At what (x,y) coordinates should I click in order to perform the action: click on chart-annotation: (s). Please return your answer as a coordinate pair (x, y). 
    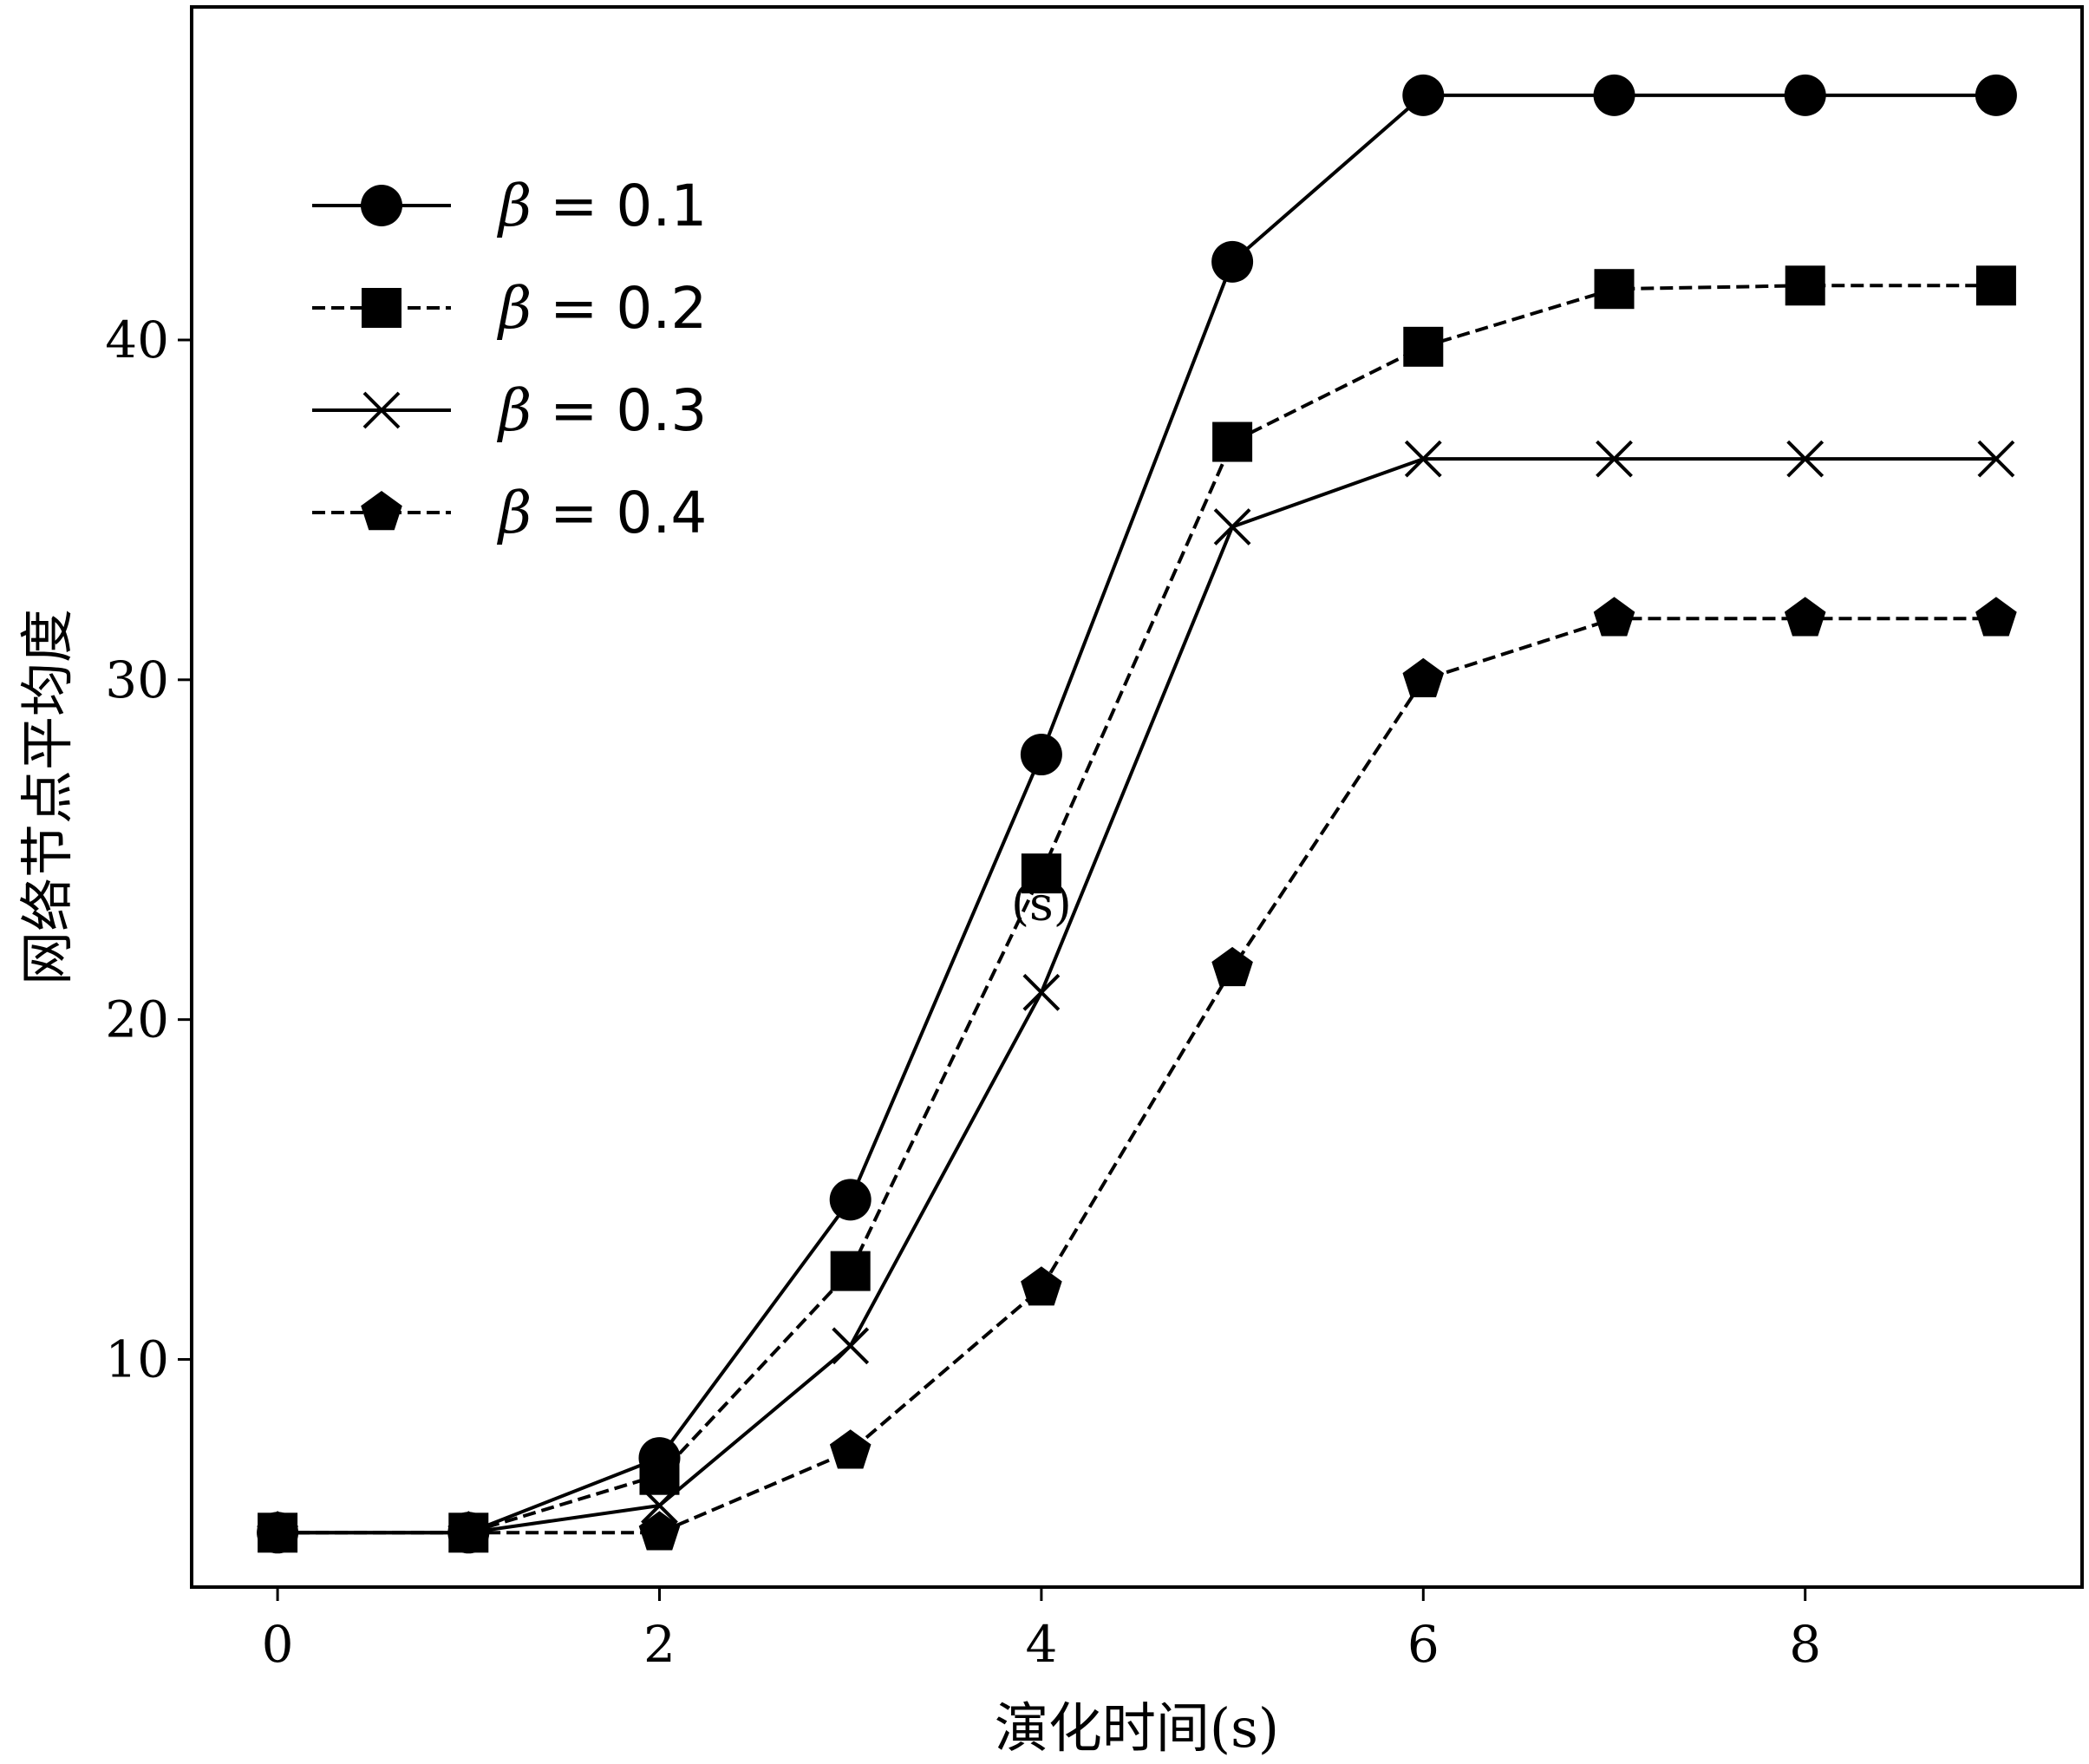
    Looking at the image, I should click on (1041, 903).